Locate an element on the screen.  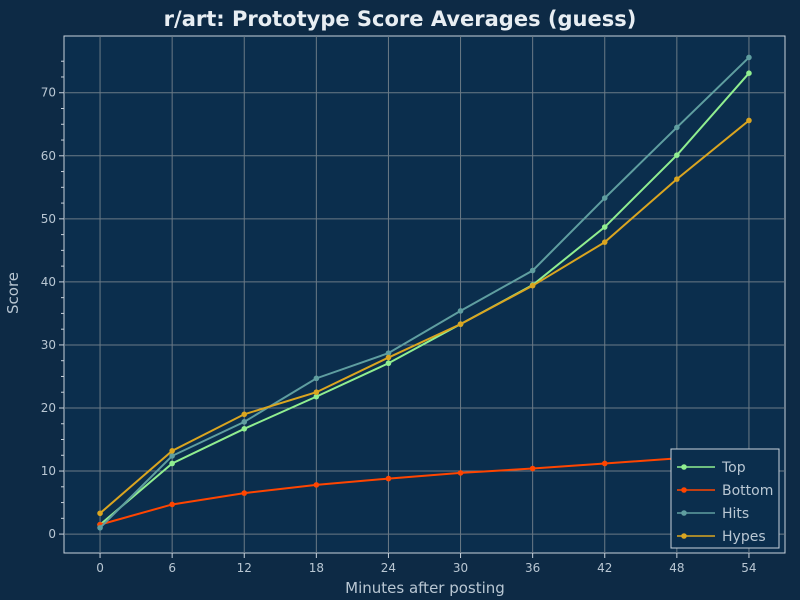
y-tick-label: 60 is located at coordinates (48, 156).